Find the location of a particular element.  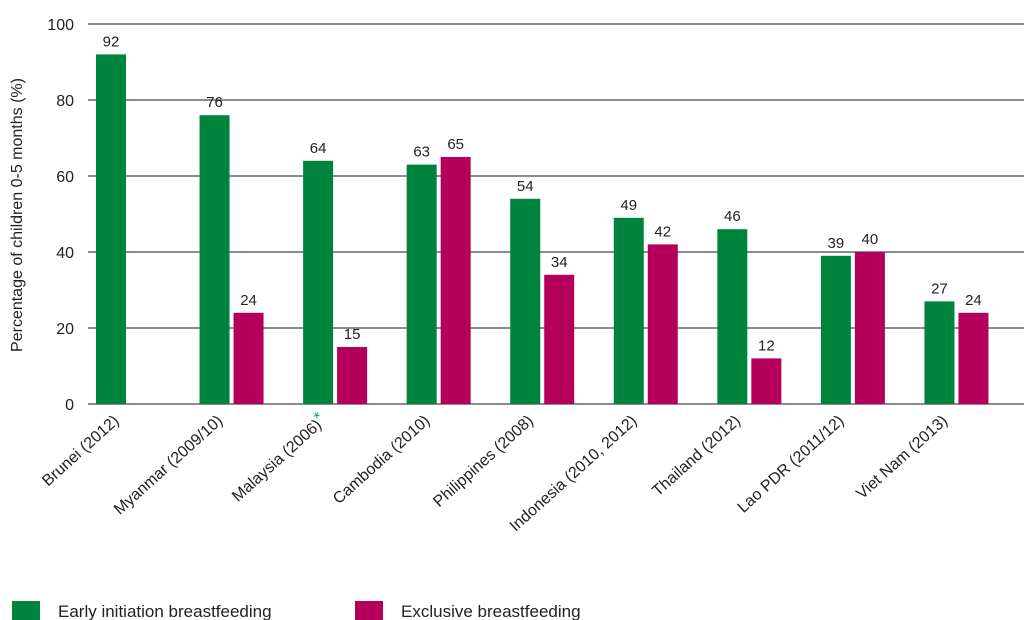

value-label: 34 is located at coordinates (559, 262).